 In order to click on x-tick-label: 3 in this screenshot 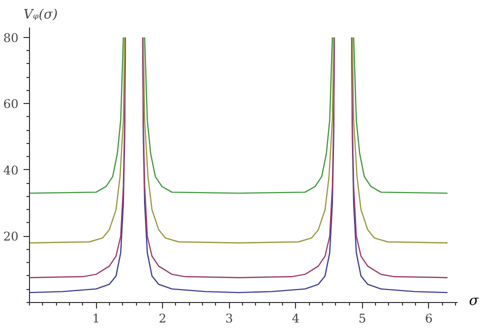, I will do `click(229, 319)`.